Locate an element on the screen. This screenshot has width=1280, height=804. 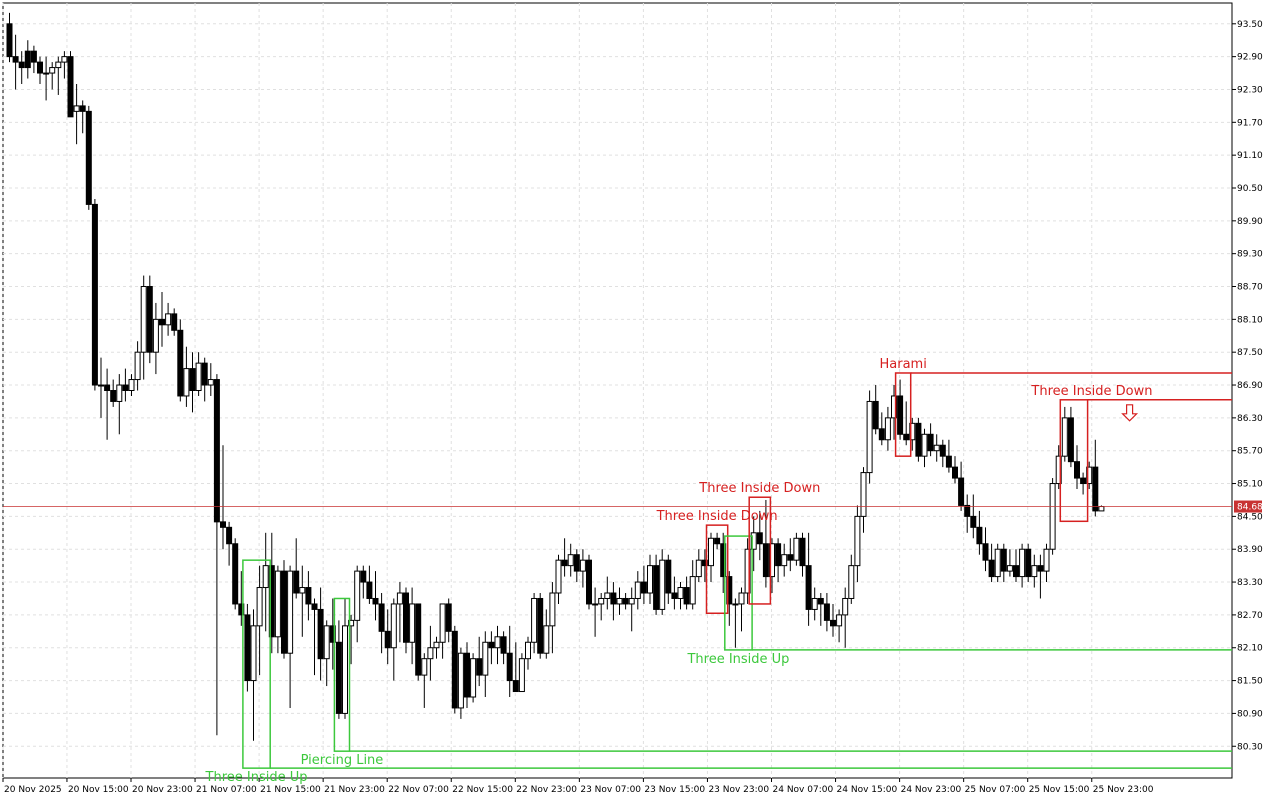
y-tick-label: 92.30 is located at coordinates (1250, 90).